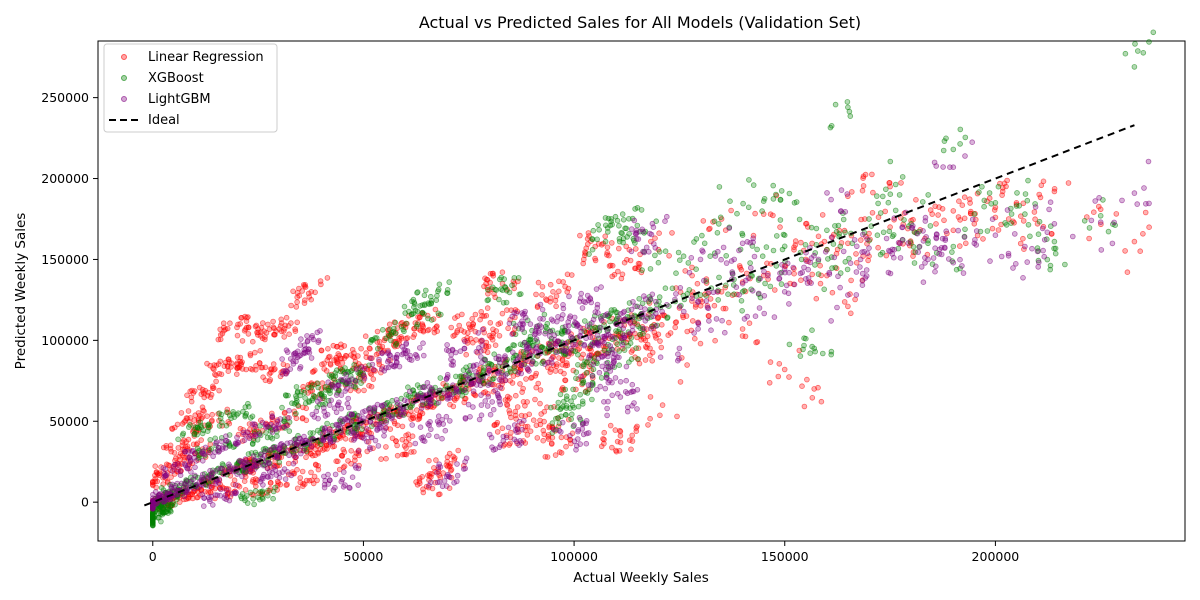 This screenshot has height=600, width=1200. What do you see at coordinates (65, 259) in the screenshot?
I see `y-tick-label: 150000` at bounding box center [65, 259].